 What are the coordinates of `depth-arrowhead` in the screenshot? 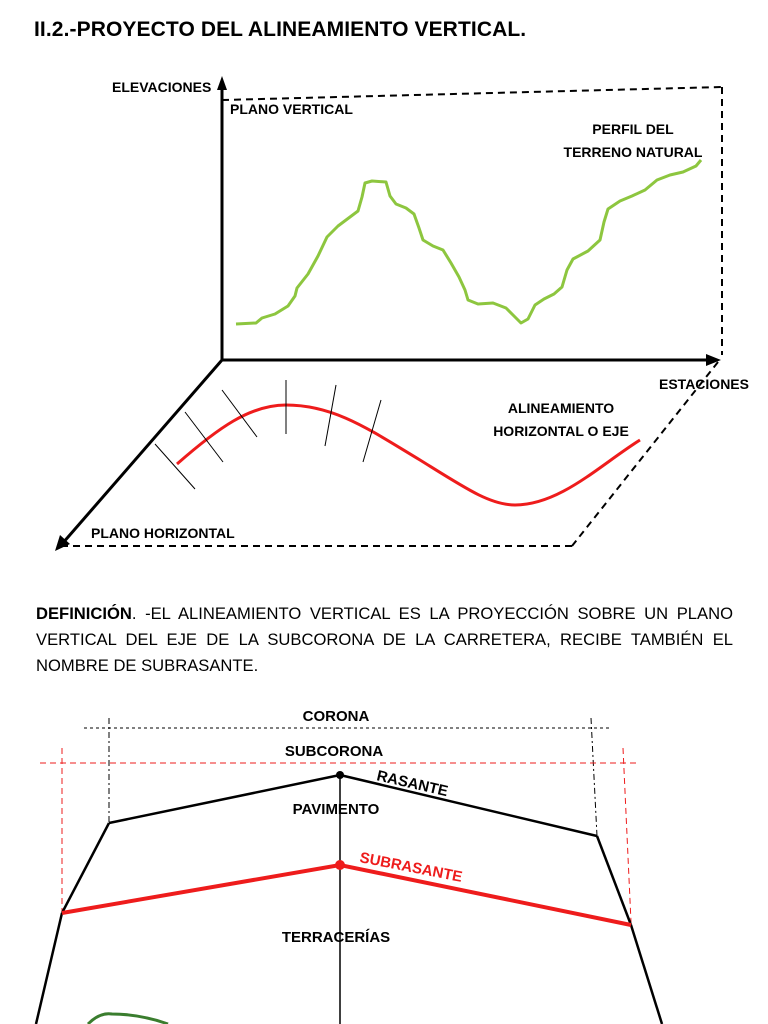 It's located at (62, 543).